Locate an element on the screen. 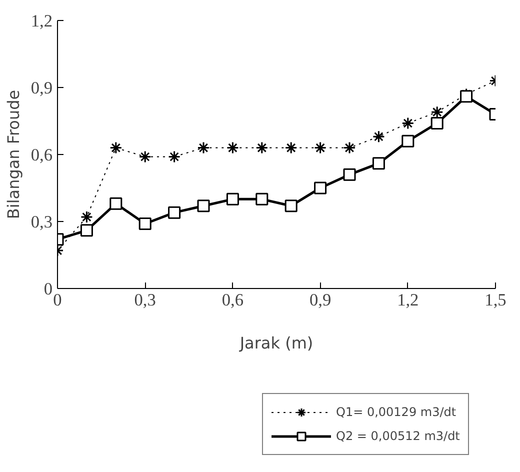 This screenshot has height=472, width=520. y-tick-label: 0,3 is located at coordinates (41, 222).